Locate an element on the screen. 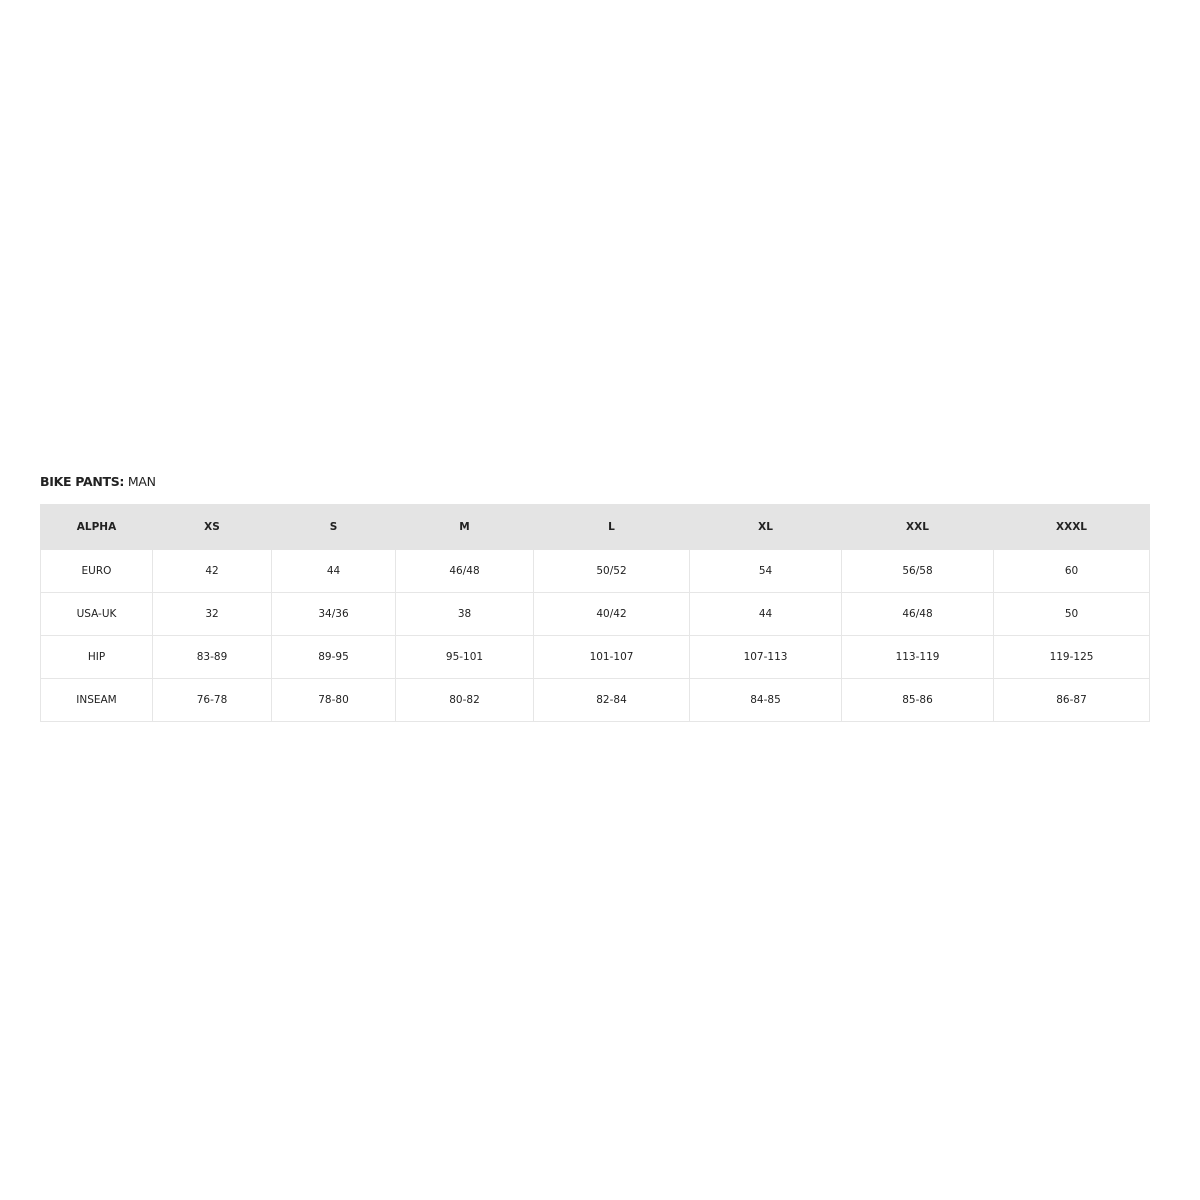 Image resolution: width=1200 pixels, height=1200 pixels. table-row: EURO 42 44 46/48 50/52 54 56/58 60 is located at coordinates (595, 571).